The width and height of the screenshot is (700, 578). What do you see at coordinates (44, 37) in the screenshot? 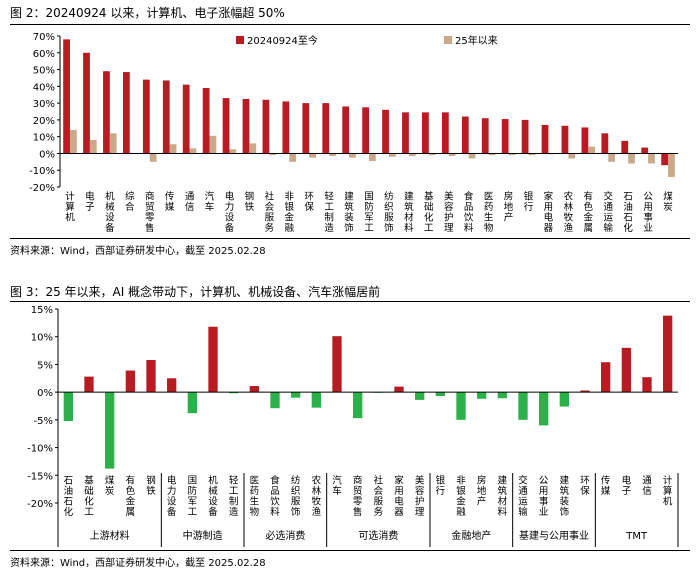
I see `chart1-y-tick-label: 70%` at bounding box center [44, 37].